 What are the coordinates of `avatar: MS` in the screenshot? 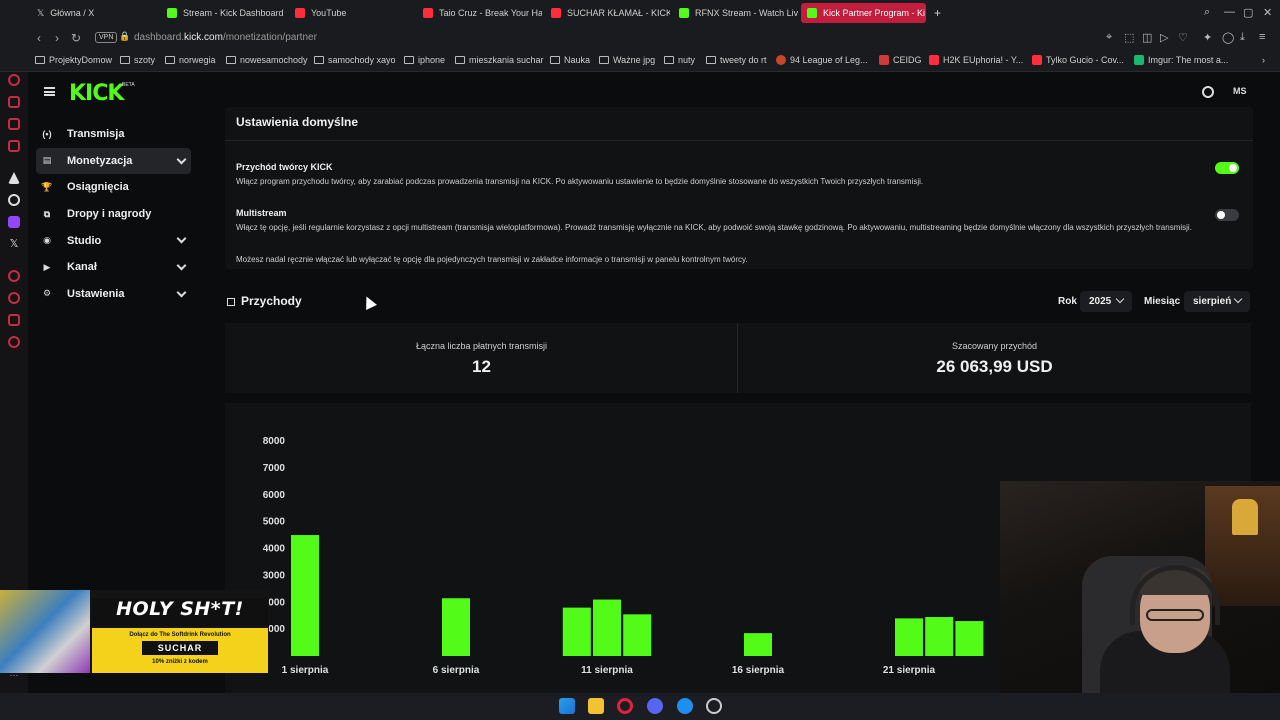 It's located at (1240, 91).